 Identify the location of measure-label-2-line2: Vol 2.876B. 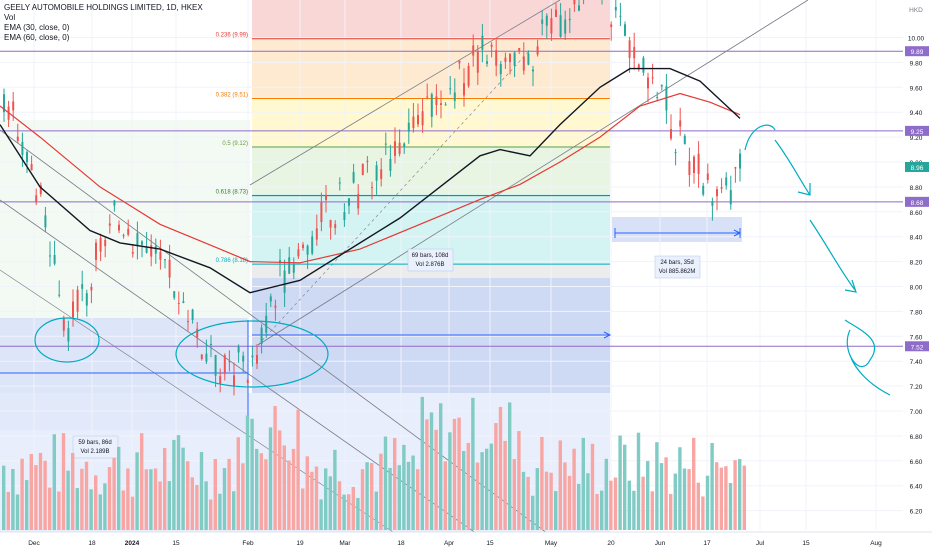
(429, 265).